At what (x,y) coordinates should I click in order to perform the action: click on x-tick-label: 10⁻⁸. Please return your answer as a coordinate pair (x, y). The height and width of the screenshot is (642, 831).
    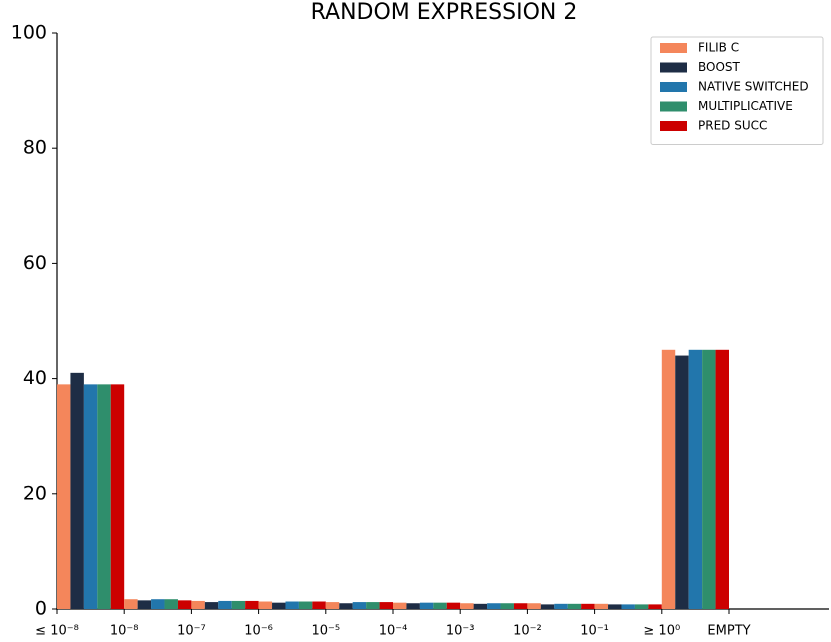
    Looking at the image, I should click on (124, 631).